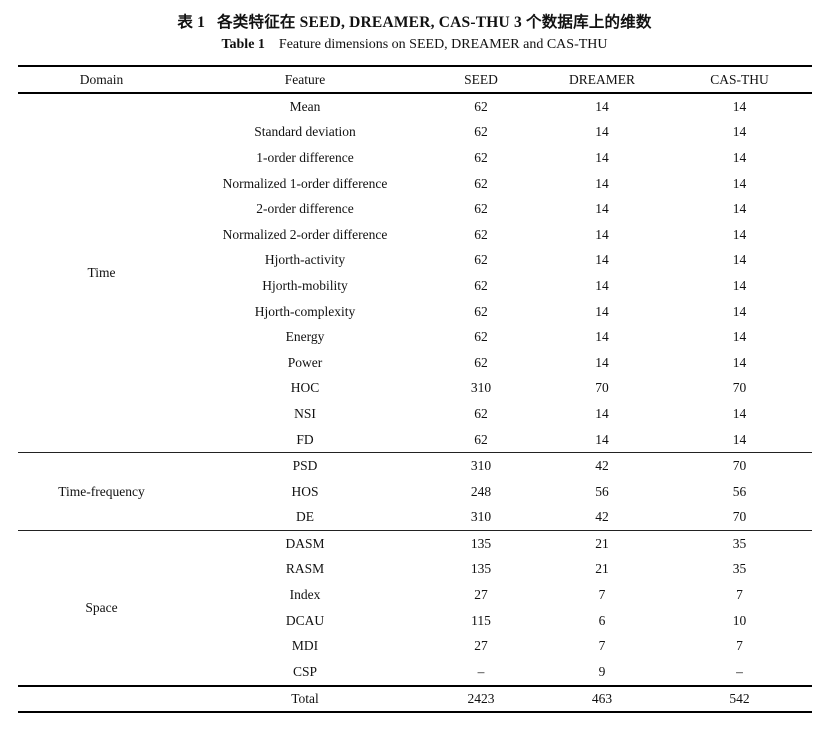 Image resolution: width=829 pixels, height=730 pixels. I want to click on feature-cell: MDI, so click(305, 646).